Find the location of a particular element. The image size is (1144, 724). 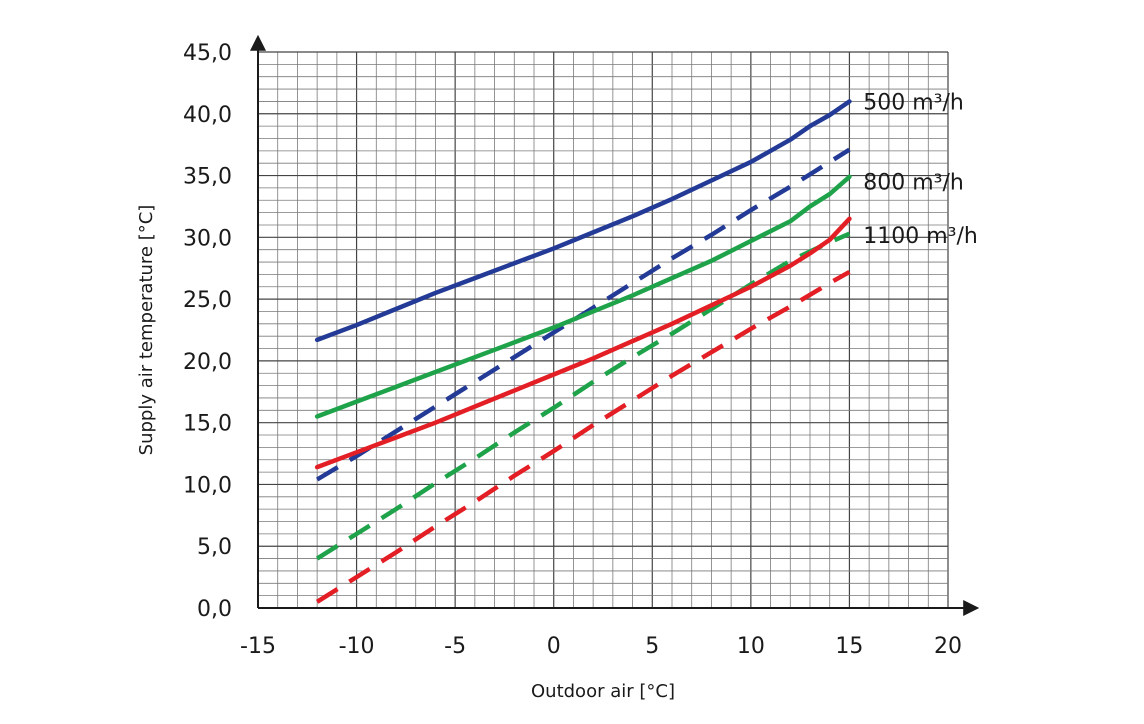

series-label-2: 1100 m³/h is located at coordinates (920, 236).